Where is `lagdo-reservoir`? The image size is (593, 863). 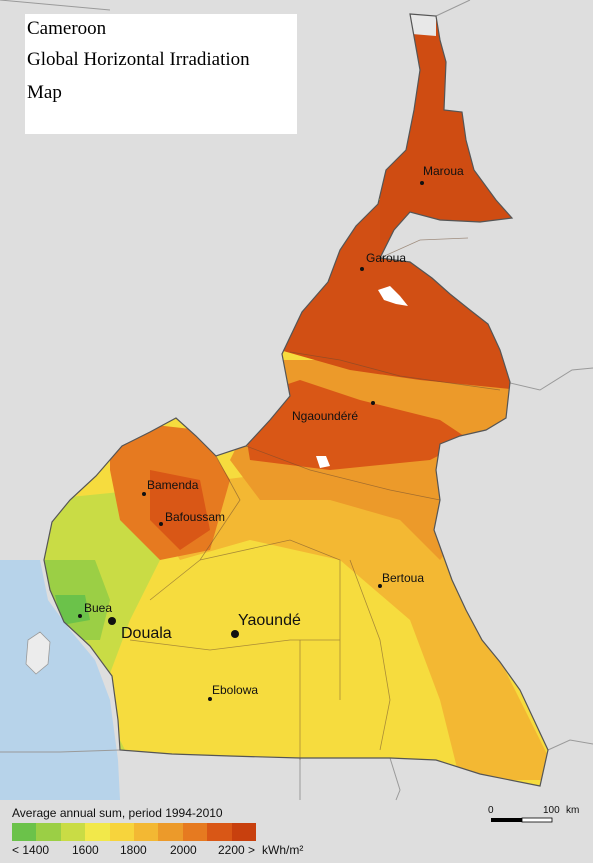
lagdo-reservoir is located at coordinates (393, 296).